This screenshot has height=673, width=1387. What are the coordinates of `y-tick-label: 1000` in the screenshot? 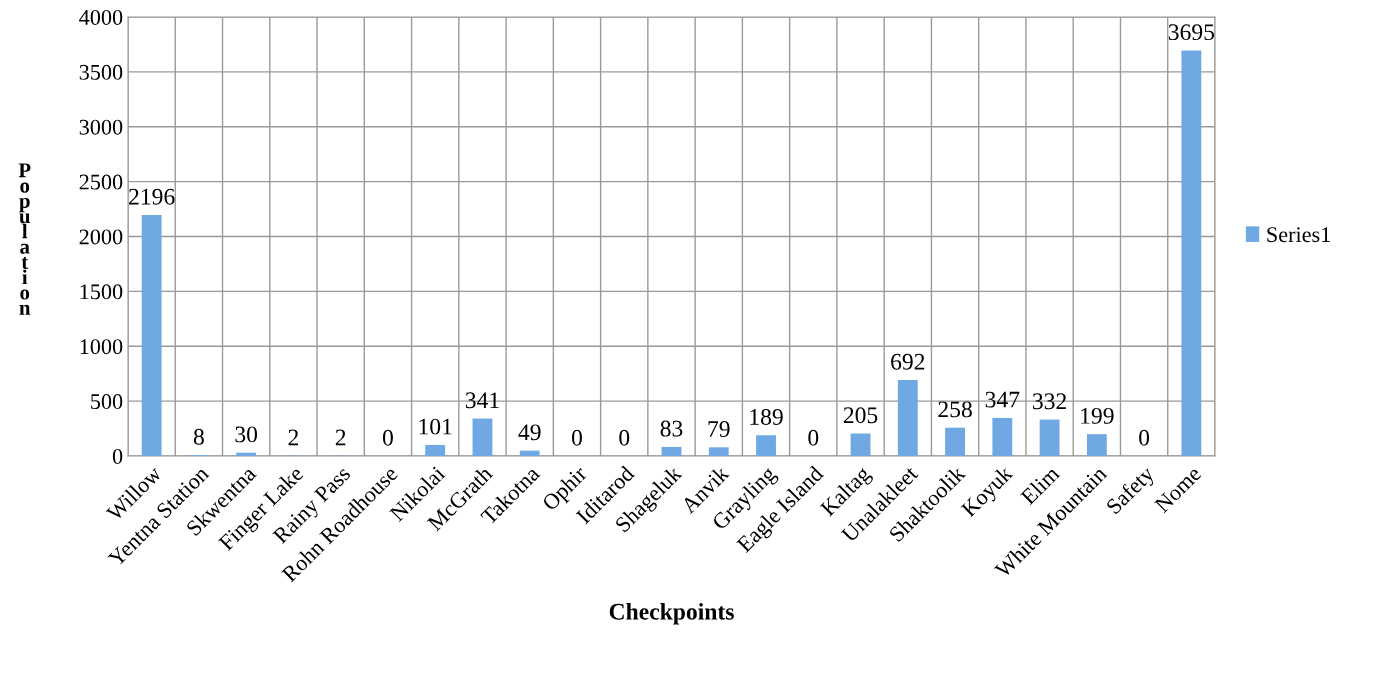 It's located at (101, 347).